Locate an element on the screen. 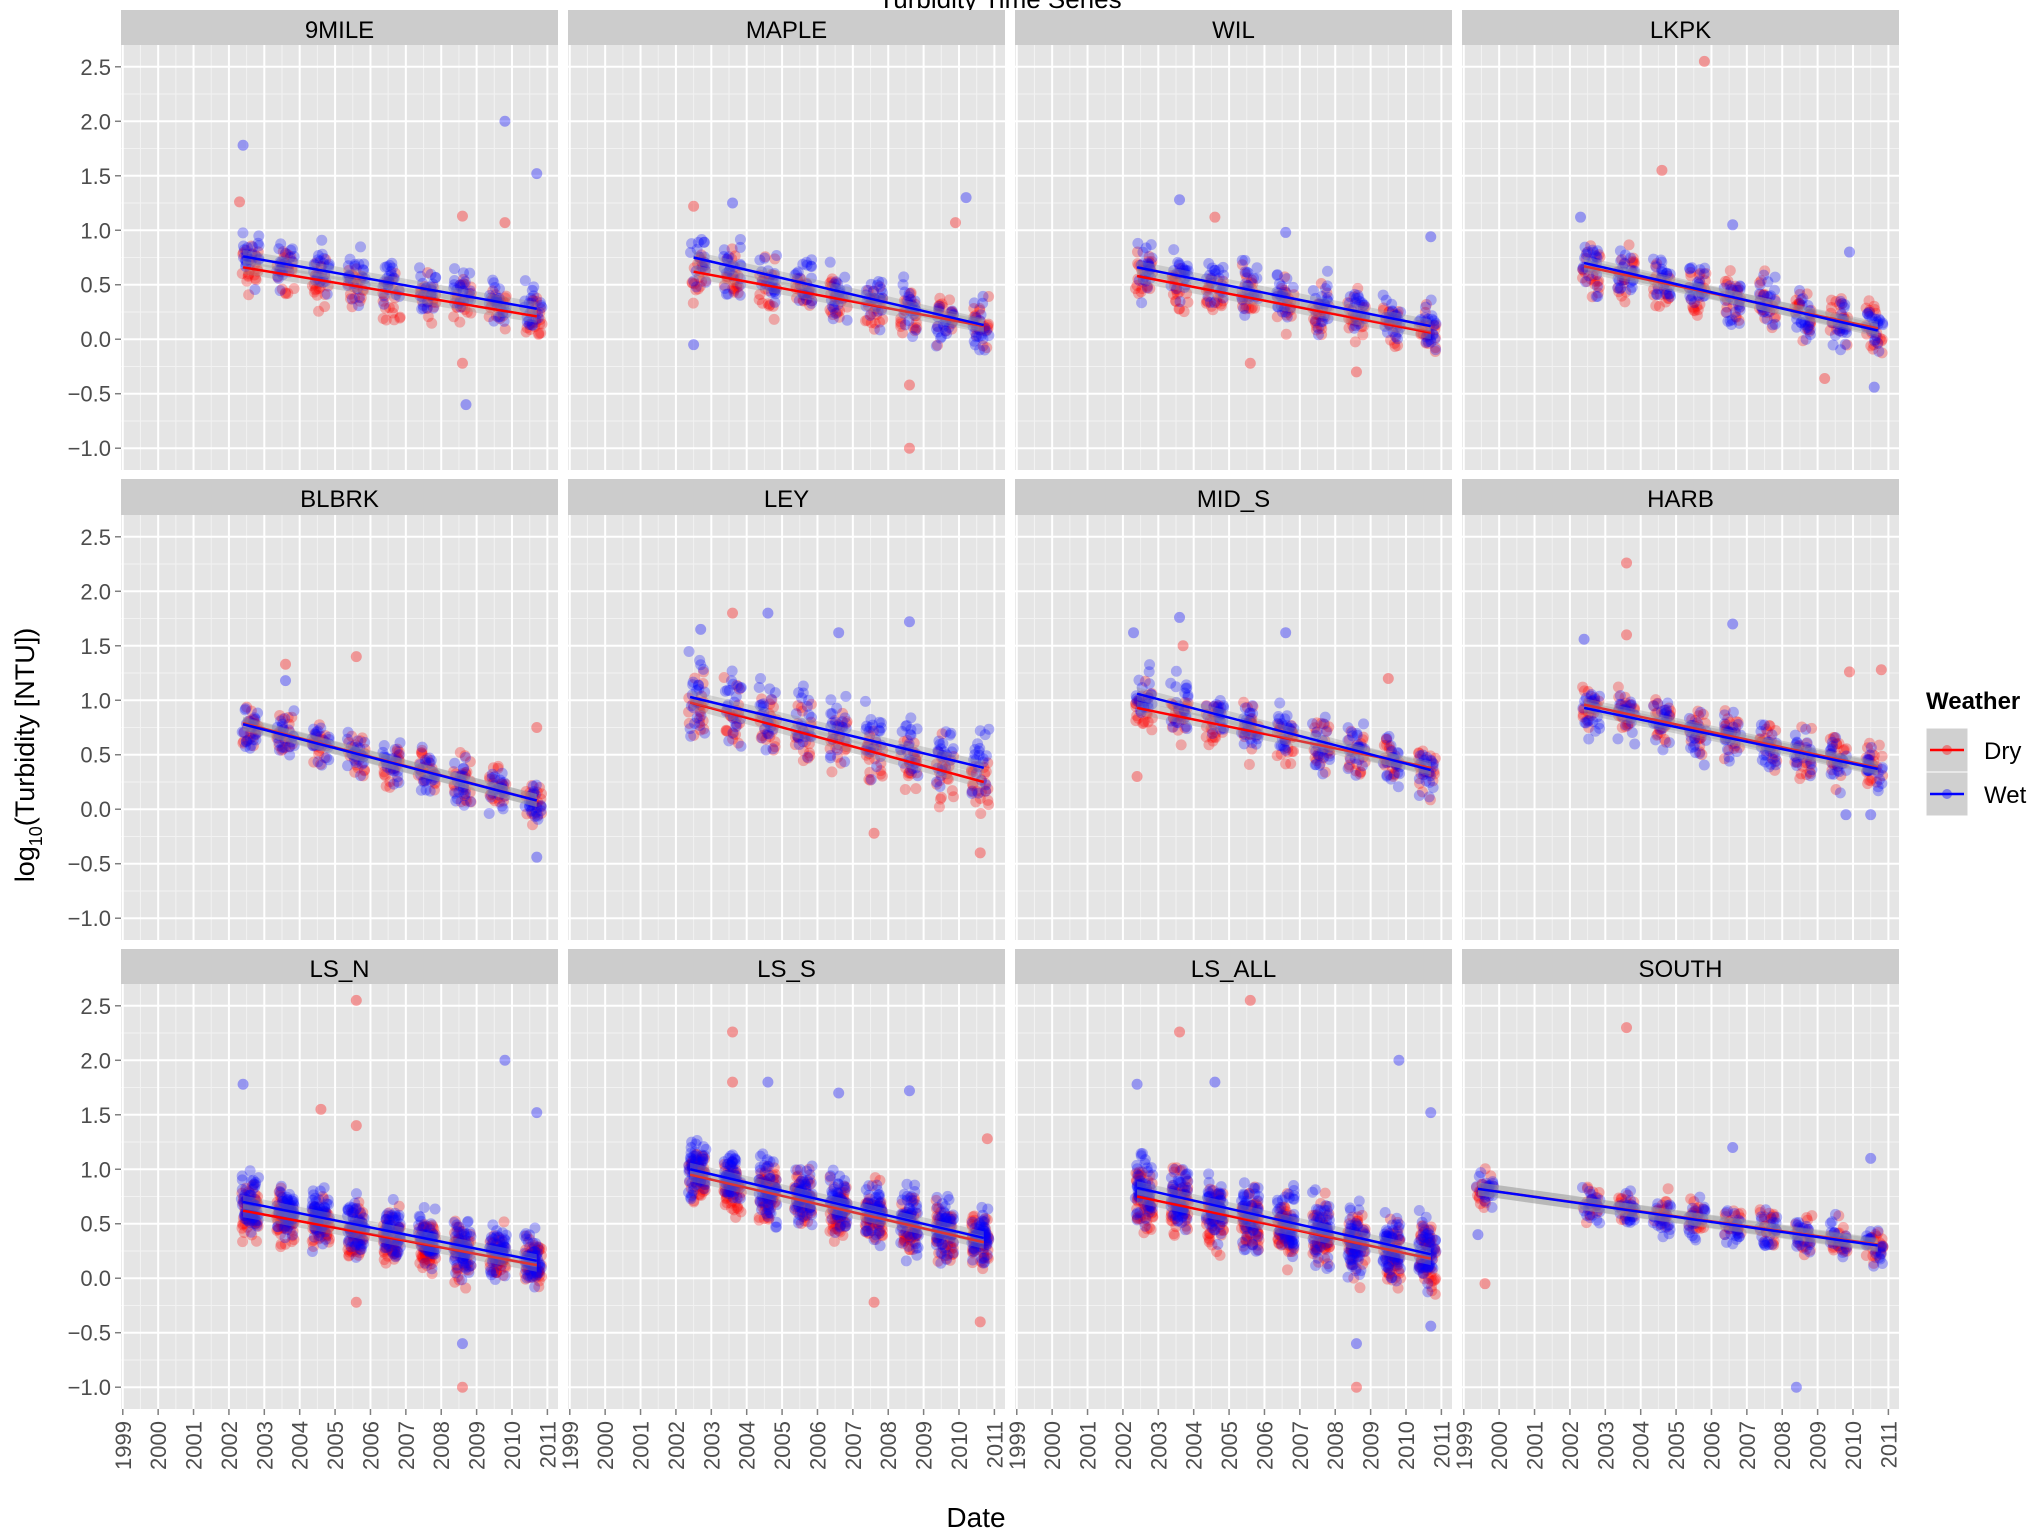  panel-maple: MAPLE is located at coordinates (786, 240).